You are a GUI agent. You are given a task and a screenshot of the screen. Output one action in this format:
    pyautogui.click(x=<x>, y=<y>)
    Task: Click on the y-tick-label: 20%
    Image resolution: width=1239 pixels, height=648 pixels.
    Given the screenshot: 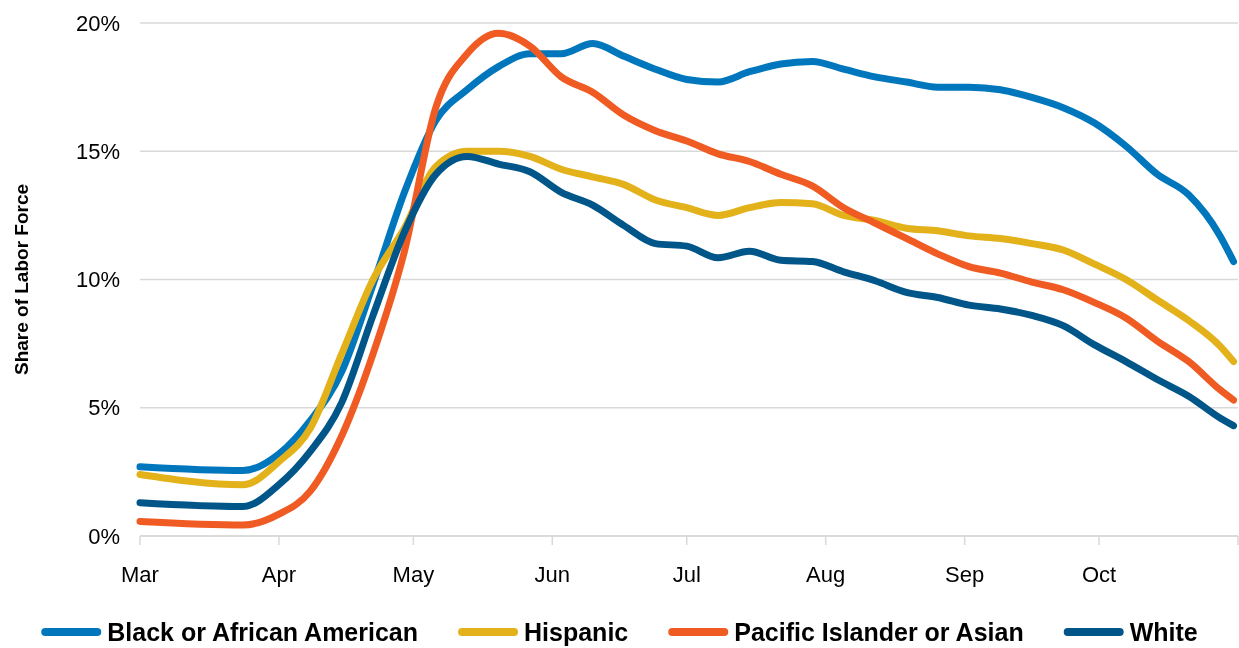 What is the action you would take?
    pyautogui.click(x=97, y=23)
    